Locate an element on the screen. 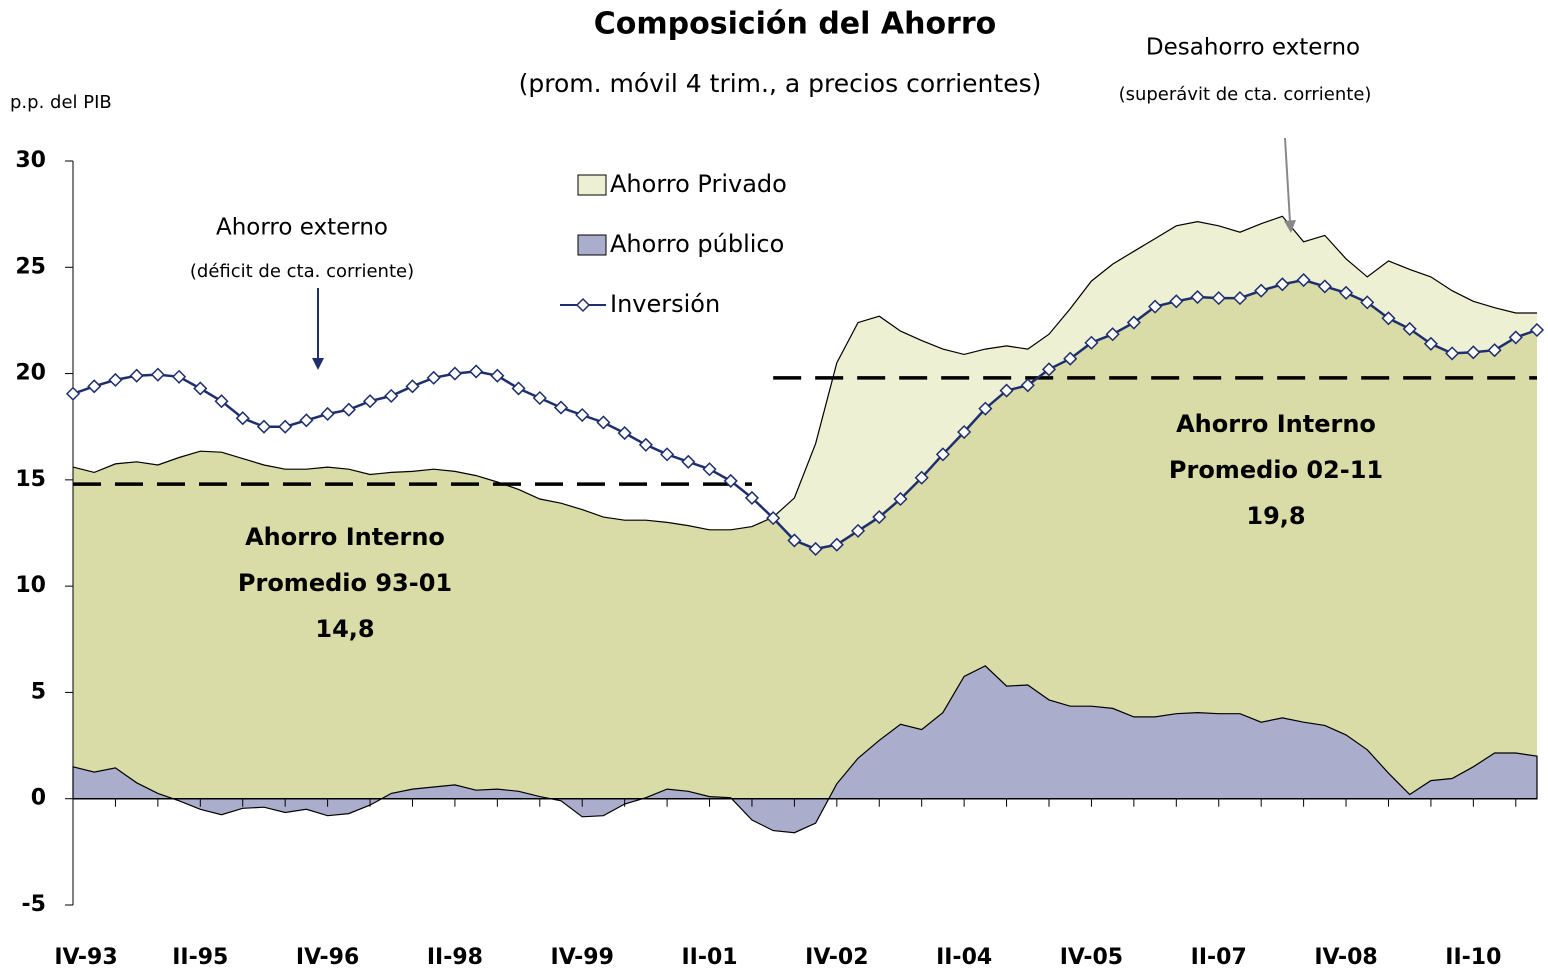 The width and height of the screenshot is (1548, 973). y-tick-label: -5 is located at coordinates (34, 904).